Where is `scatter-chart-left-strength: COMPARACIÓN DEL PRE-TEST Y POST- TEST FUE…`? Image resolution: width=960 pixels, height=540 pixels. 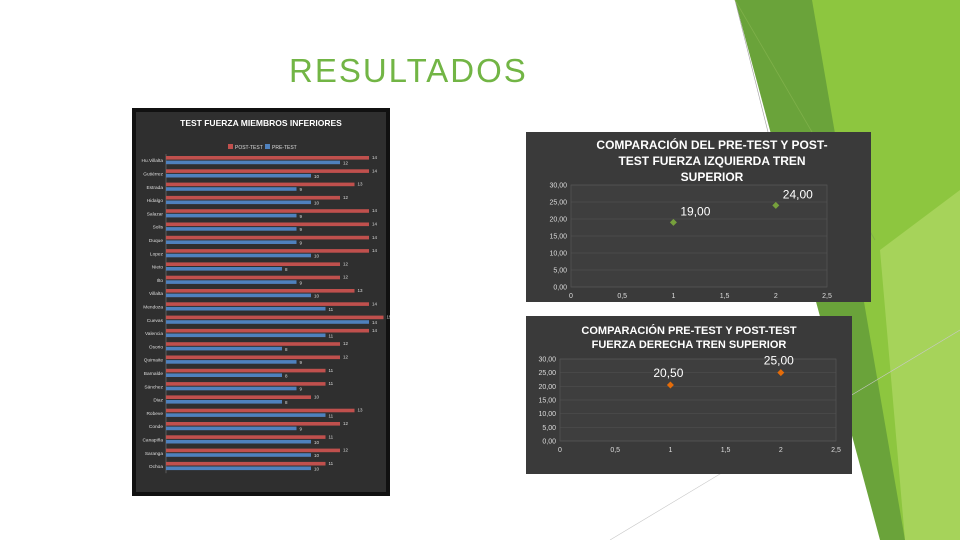 scatter-chart-left-strength: COMPARACIÓN DEL PRE-TEST Y POST- TEST FUE… is located at coordinates (698, 217).